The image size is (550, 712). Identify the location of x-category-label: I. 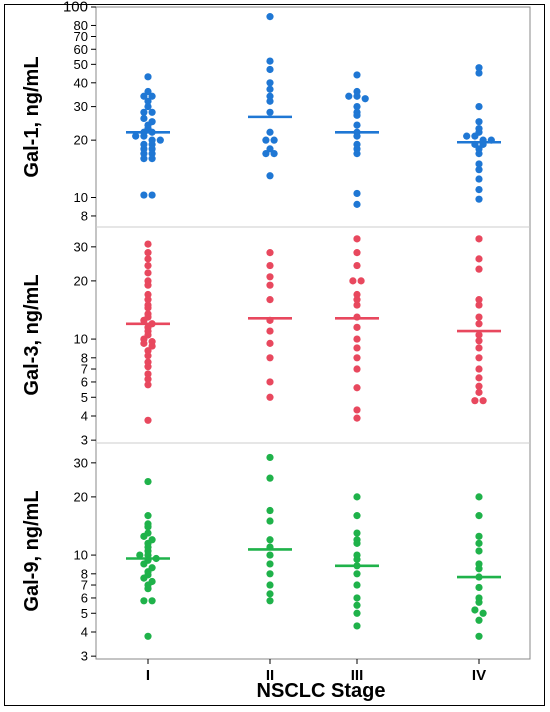
(148, 675).